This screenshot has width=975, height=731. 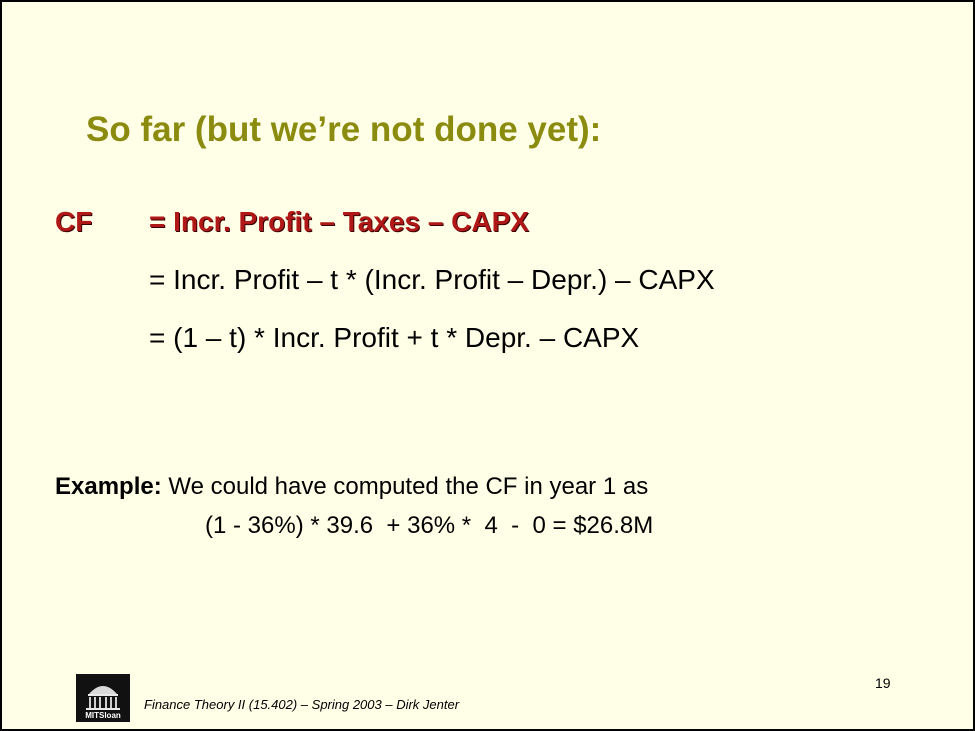 I want to click on slide-title: So far (but we’re not done yet):, so click(x=344, y=129).